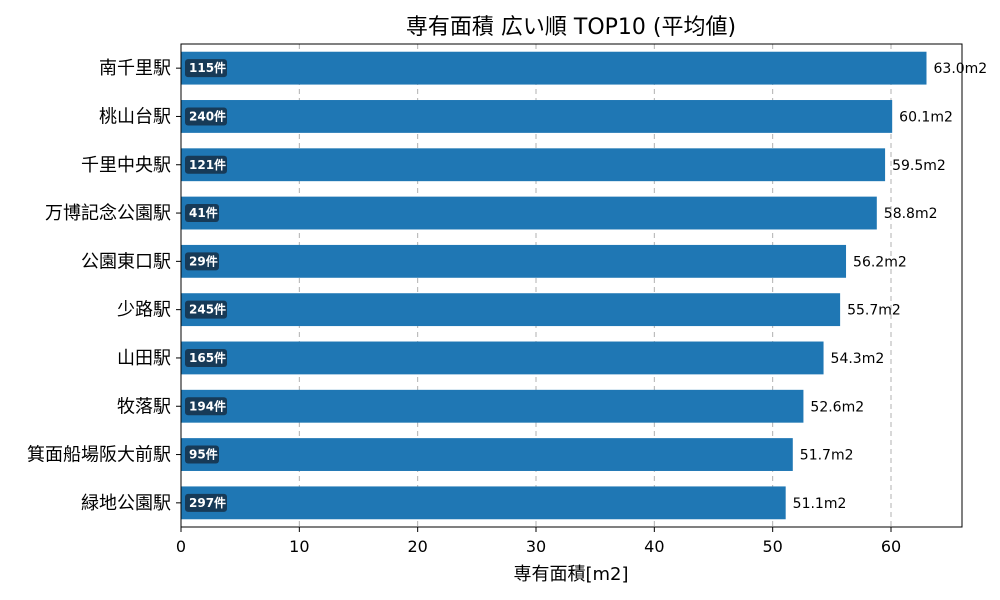 This screenshot has width=1000, height=600. I want to click on value-label: 51.1m2, so click(820, 504).